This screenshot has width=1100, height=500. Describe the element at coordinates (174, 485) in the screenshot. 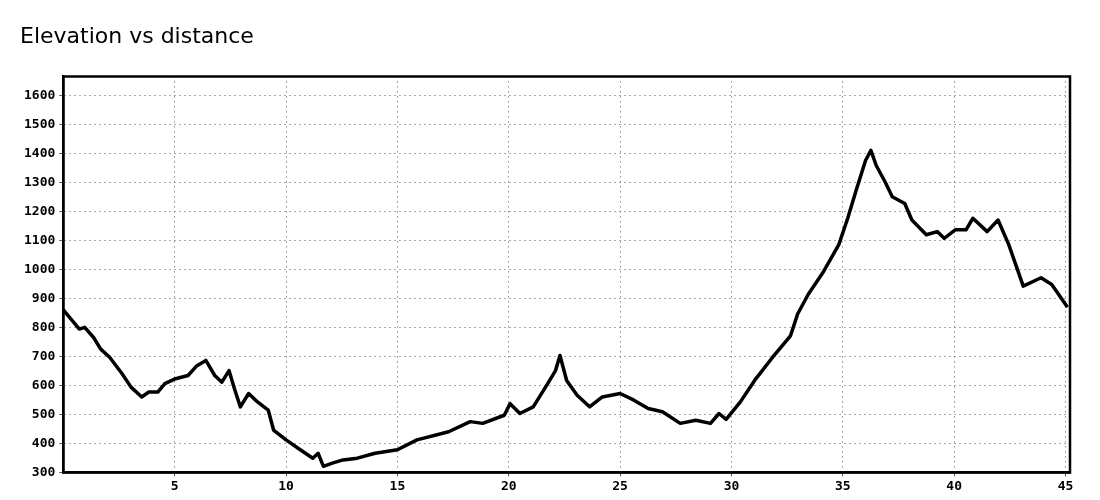

I see `x-tick-label: 5` at that location.